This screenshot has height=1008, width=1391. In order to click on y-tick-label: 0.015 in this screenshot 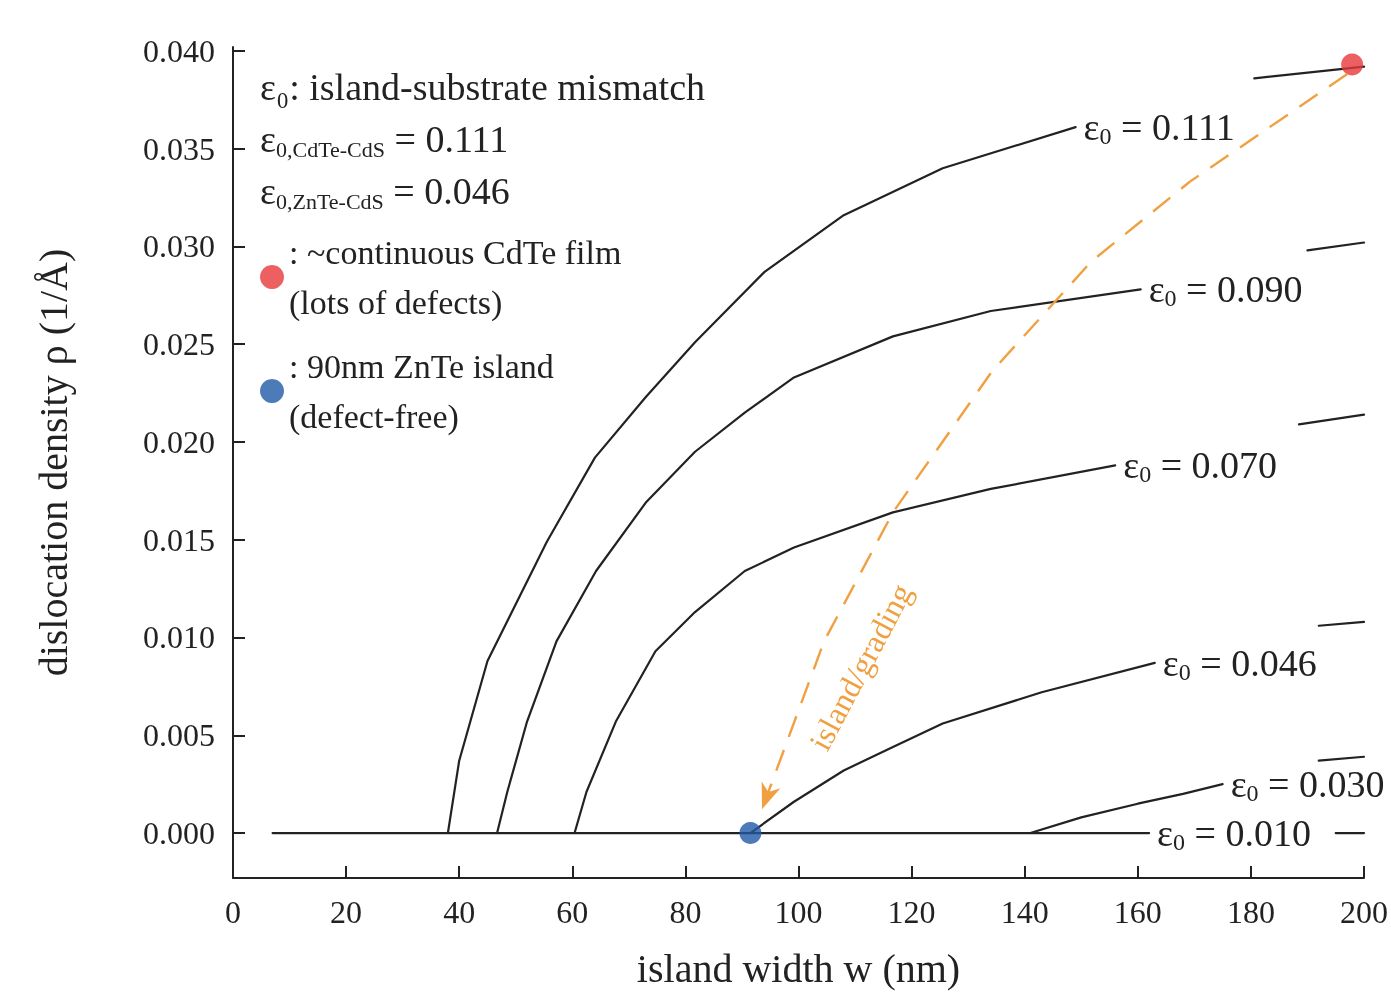, I will do `click(179, 539)`.